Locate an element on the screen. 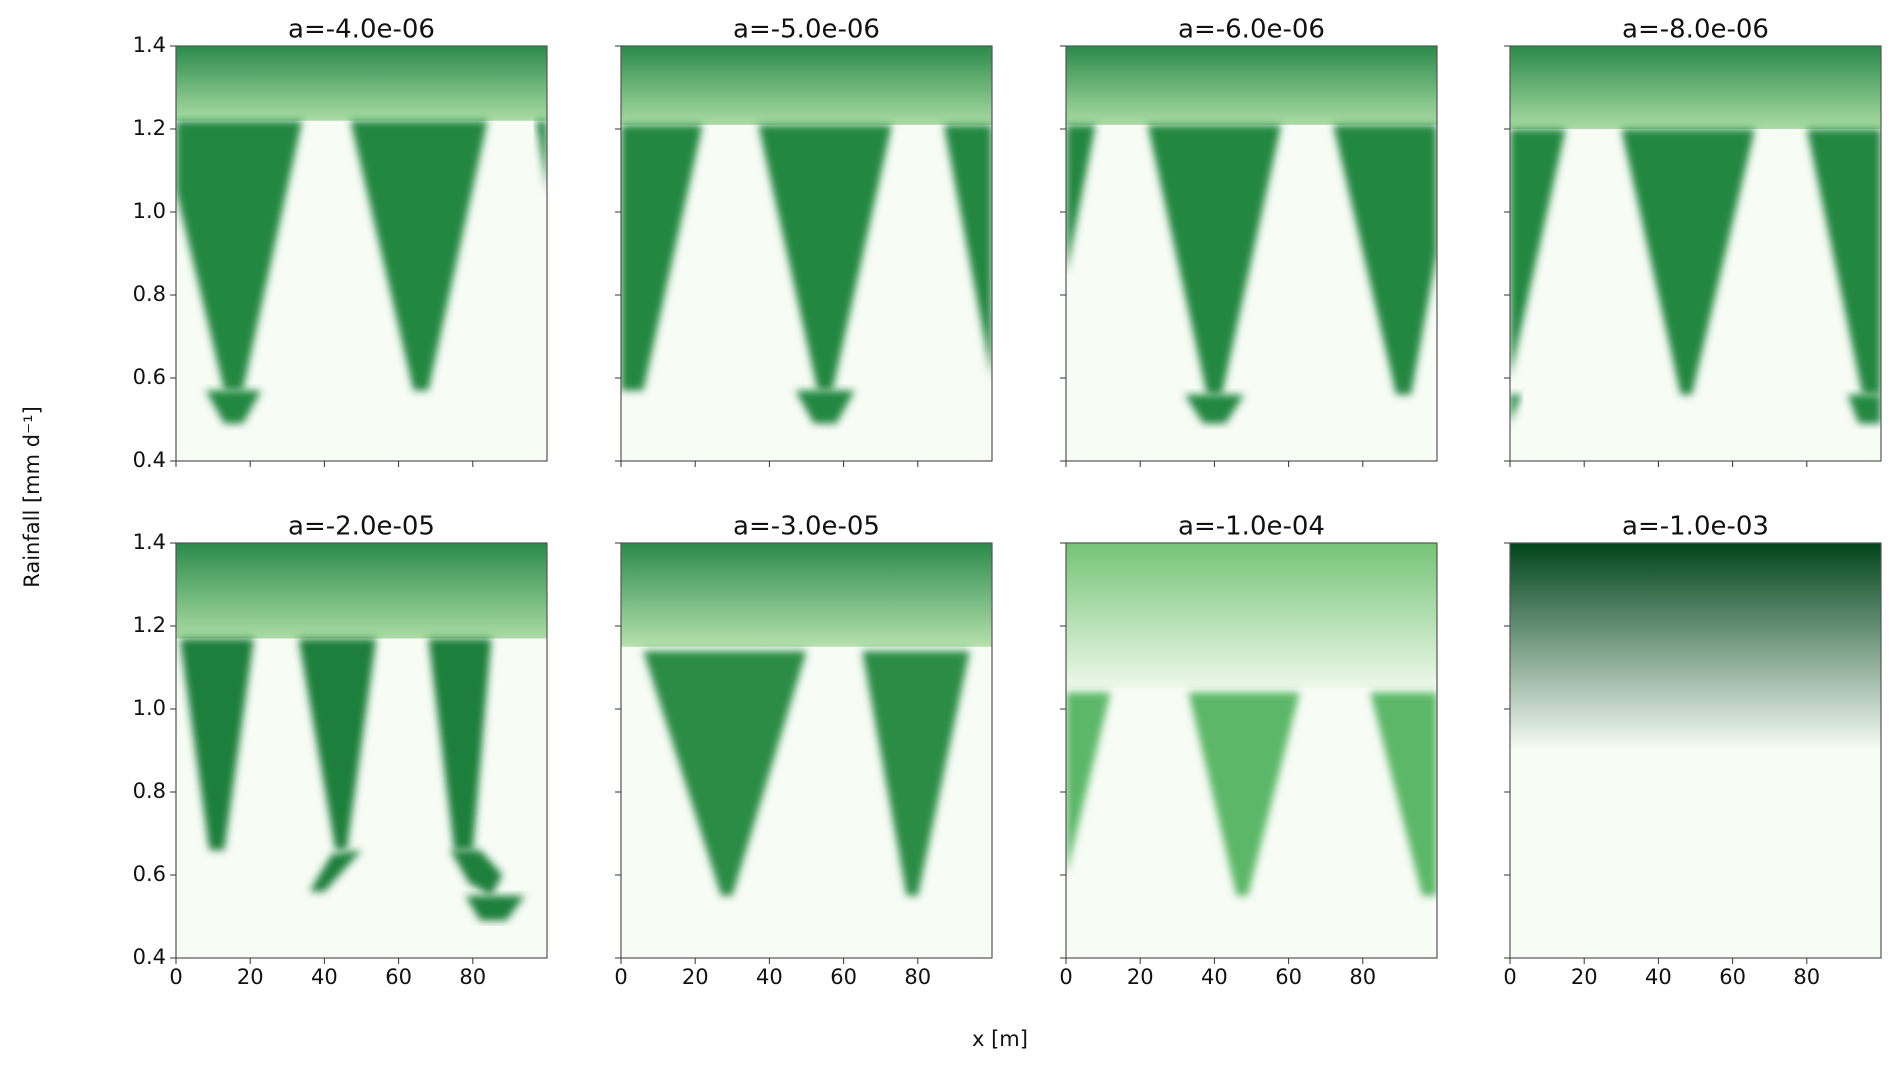 This screenshot has height=1066, width=1892. panel-title: a=-4.0e-06 is located at coordinates (361, 30).